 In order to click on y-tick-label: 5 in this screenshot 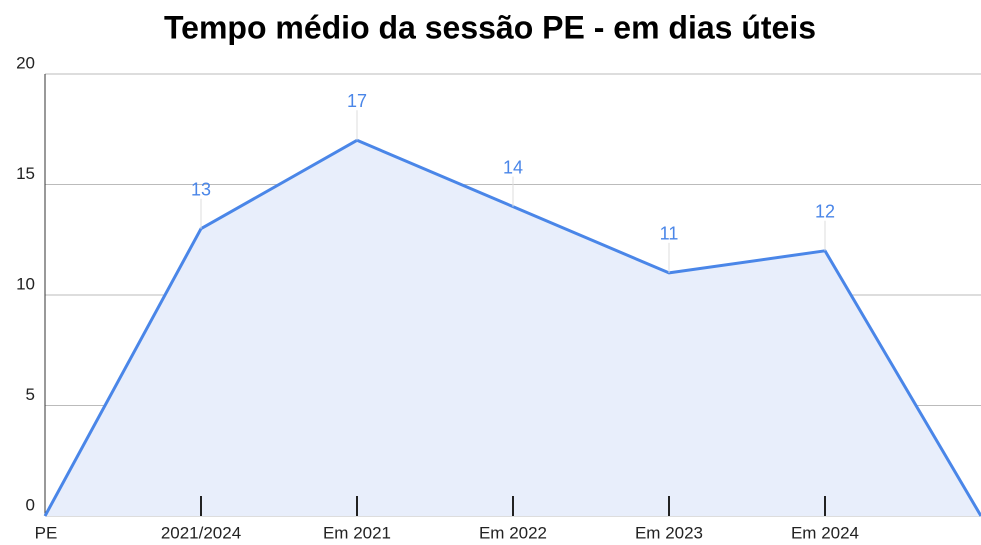, I will do `click(30, 394)`.